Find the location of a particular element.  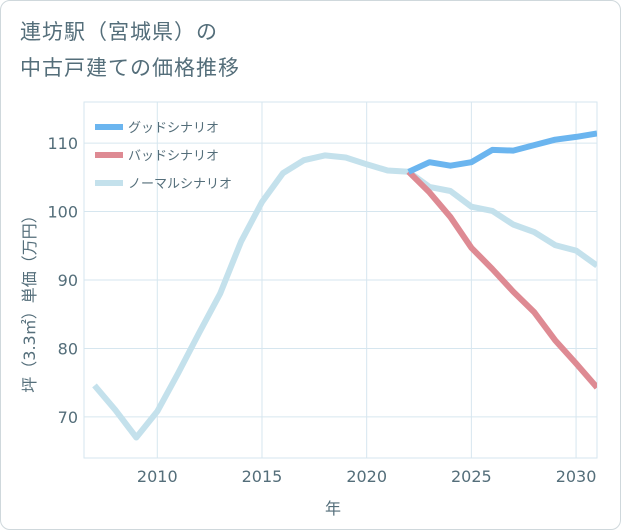

x-tick-label: 2025 is located at coordinates (471, 476).